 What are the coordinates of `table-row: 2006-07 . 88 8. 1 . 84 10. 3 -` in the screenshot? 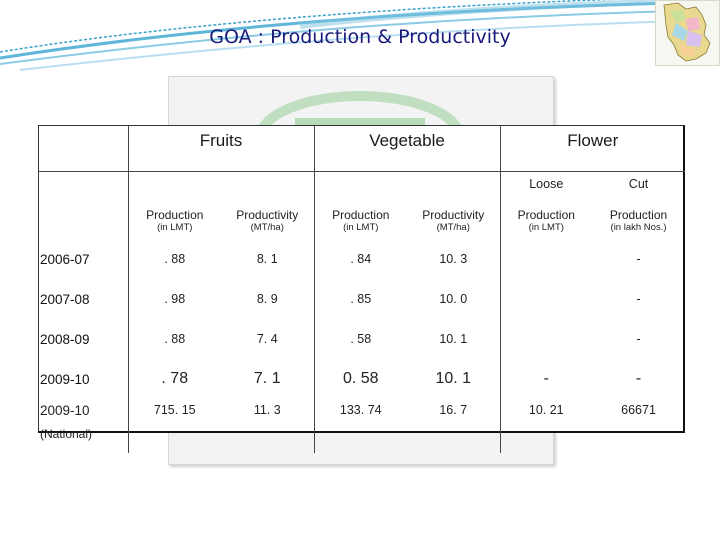 It's located at (361, 259).